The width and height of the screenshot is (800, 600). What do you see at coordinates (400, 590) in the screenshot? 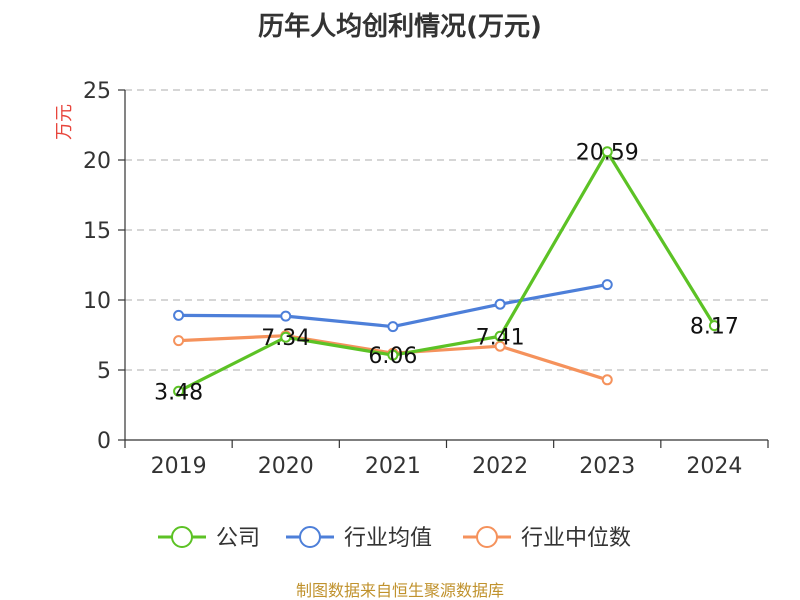
I see `source-note: 制图数据来自恒生聚源数据库` at bounding box center [400, 590].